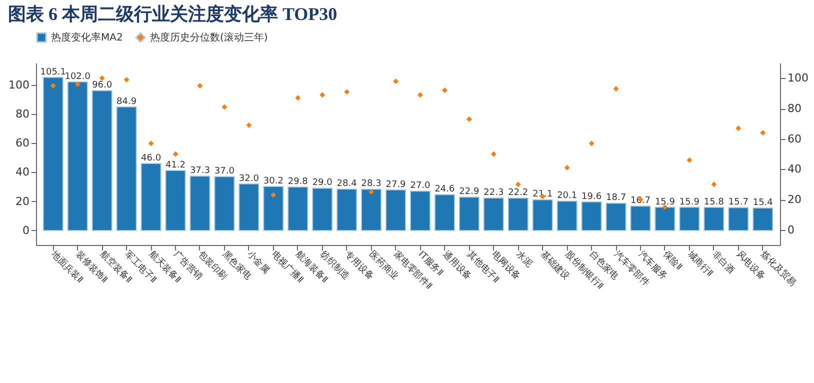 The width and height of the screenshot is (814, 383). Describe the element at coordinates (763, 203) in the screenshot. I see `data-label: 15.4` at that location.